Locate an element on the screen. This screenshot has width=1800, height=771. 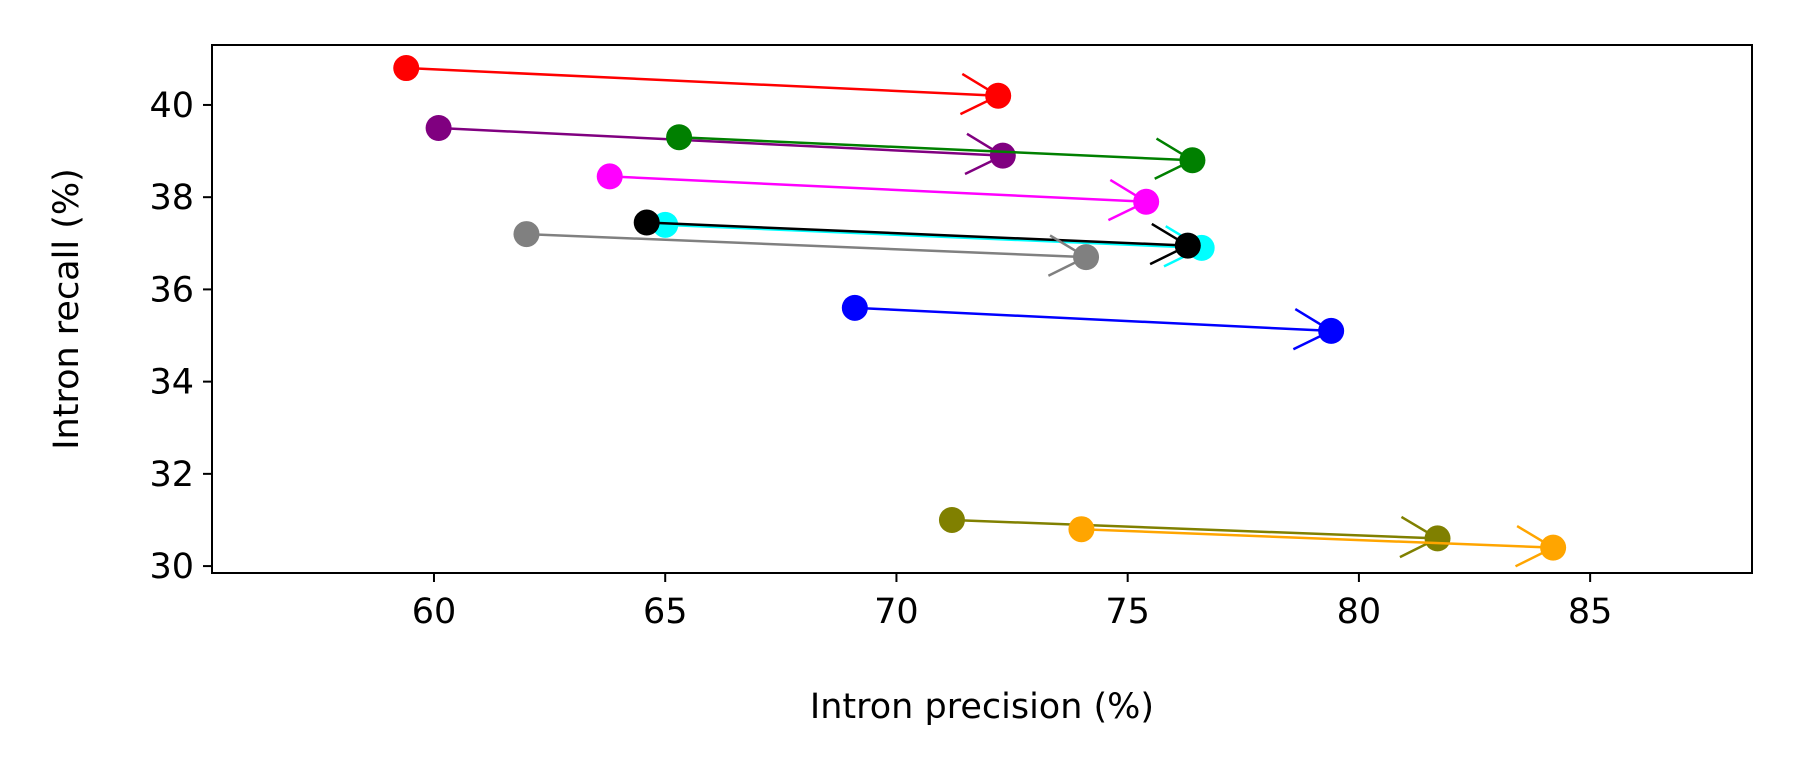
x-tick-label-85: 85 is located at coordinates (1590, 612).